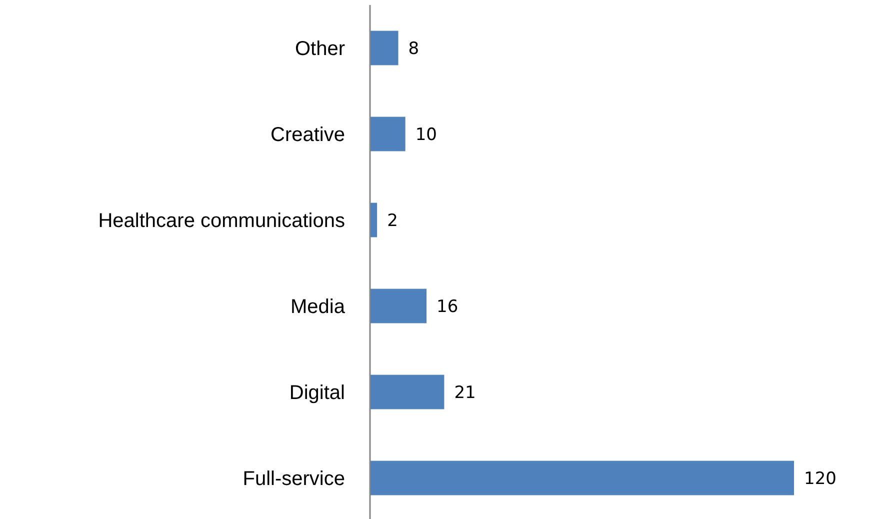 Image resolution: width=872 pixels, height=519 pixels. Describe the element at coordinates (317, 393) in the screenshot. I see `y-tick-label: Digital` at that location.